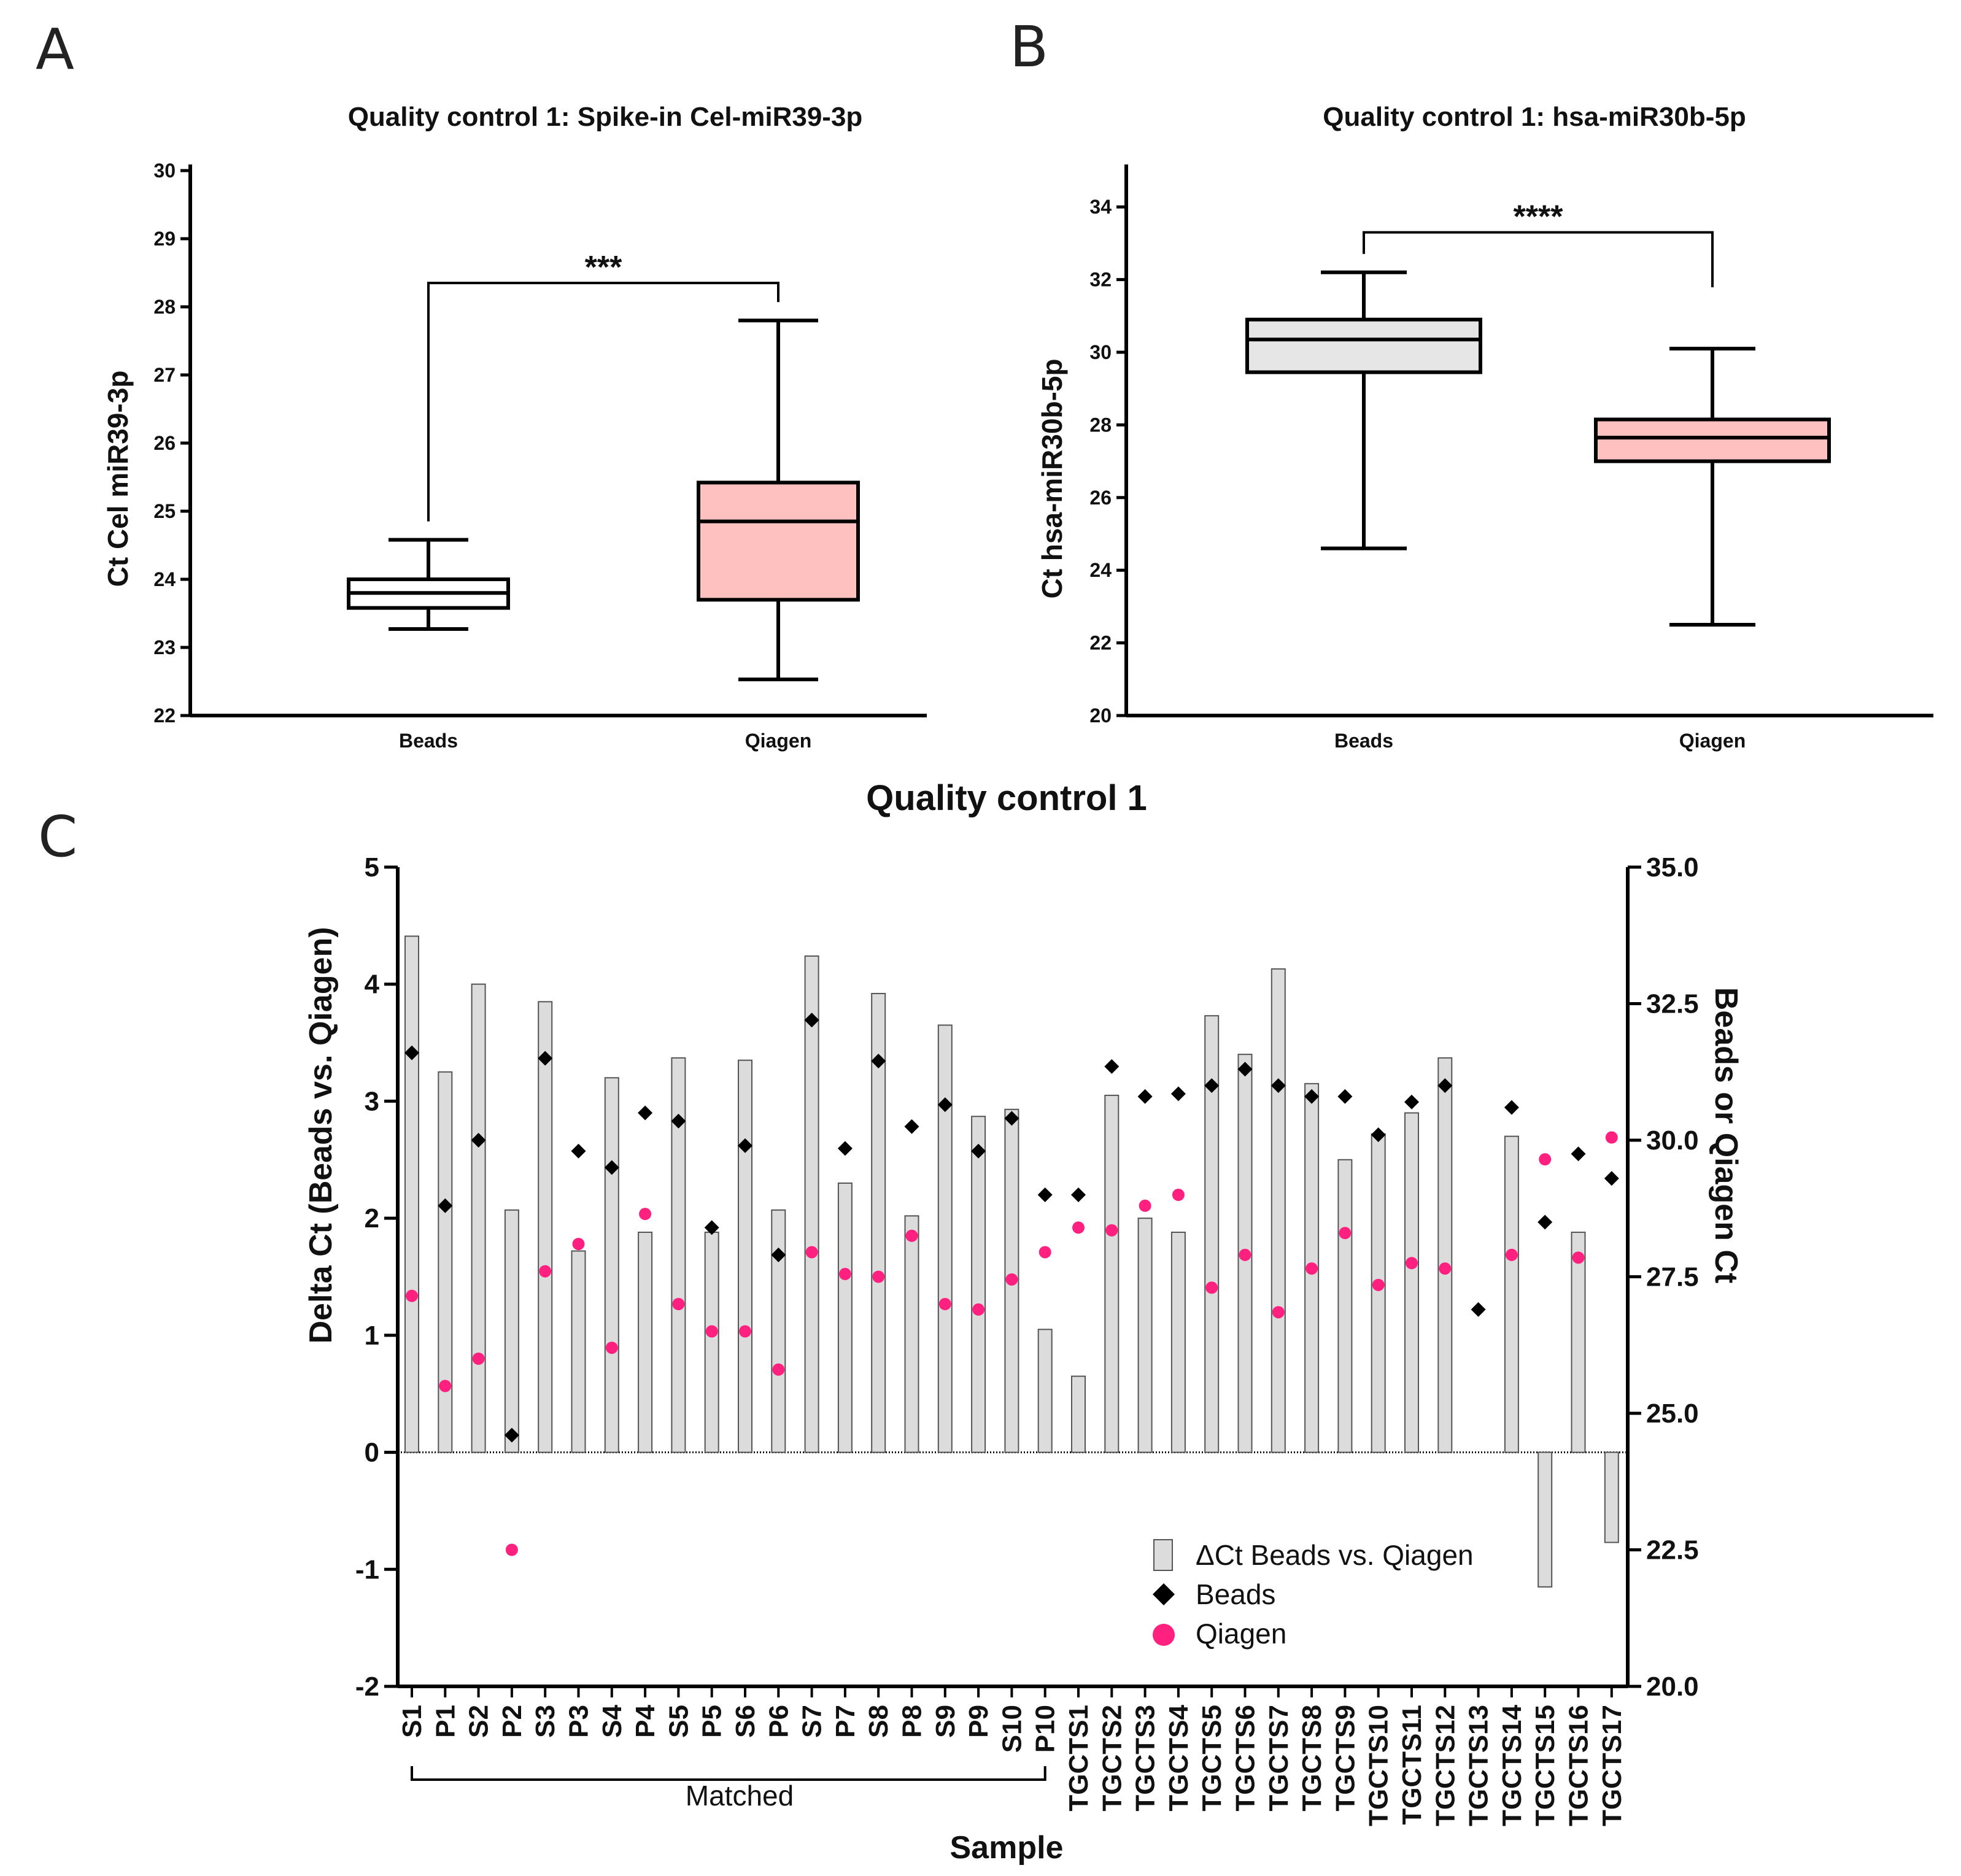 Image resolution: width=1961 pixels, height=1876 pixels. Describe the element at coordinates (512, 1722) in the screenshot. I see `x-tick-label-P2: P2` at that location.